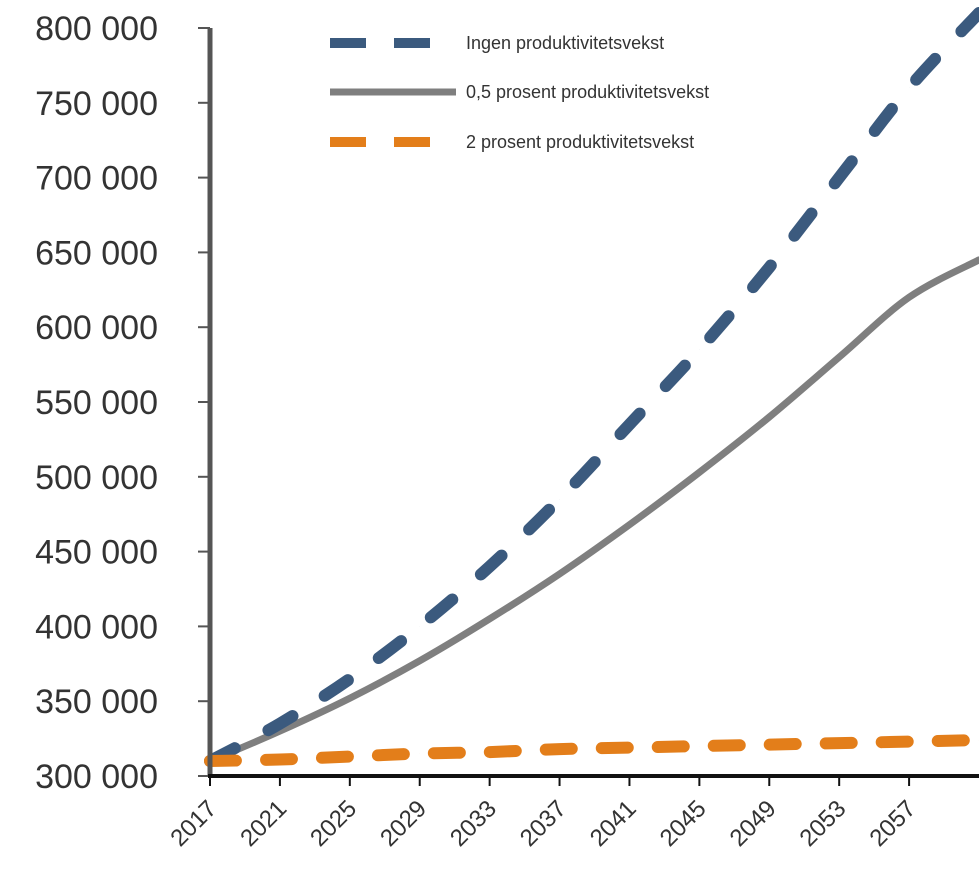  I want to click on y-tick-label: 650 000, so click(96, 253).